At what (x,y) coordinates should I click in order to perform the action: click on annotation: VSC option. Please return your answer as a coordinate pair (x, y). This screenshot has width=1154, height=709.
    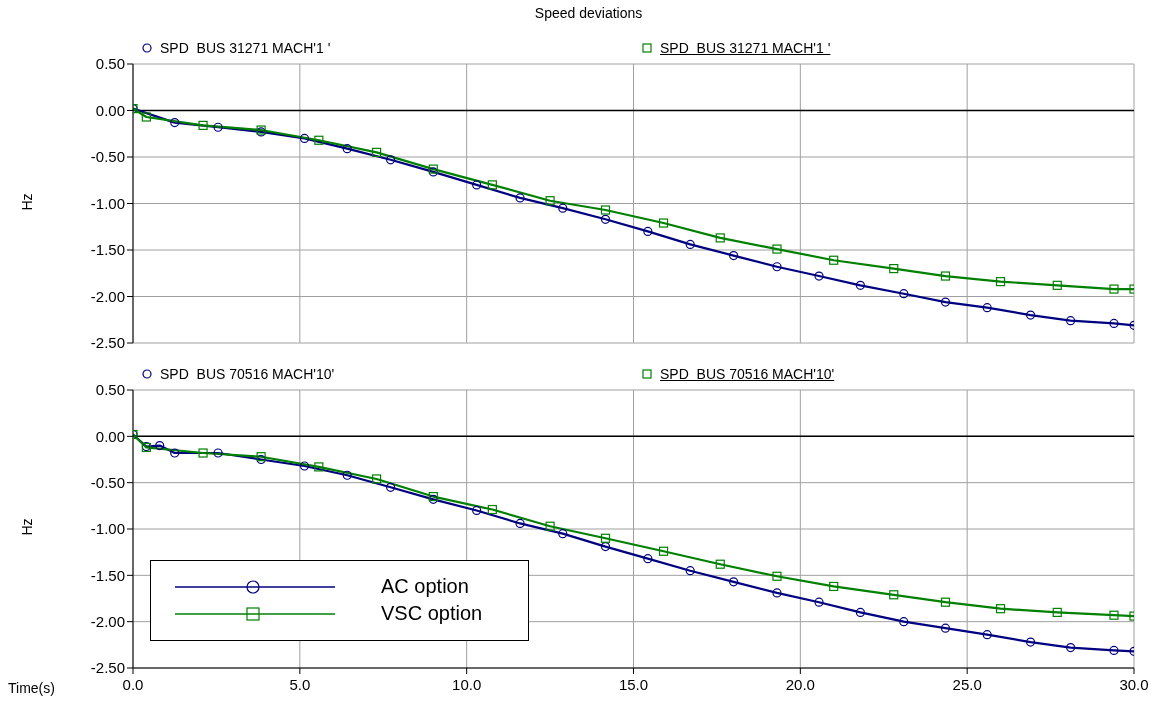
    Looking at the image, I should click on (432, 613).